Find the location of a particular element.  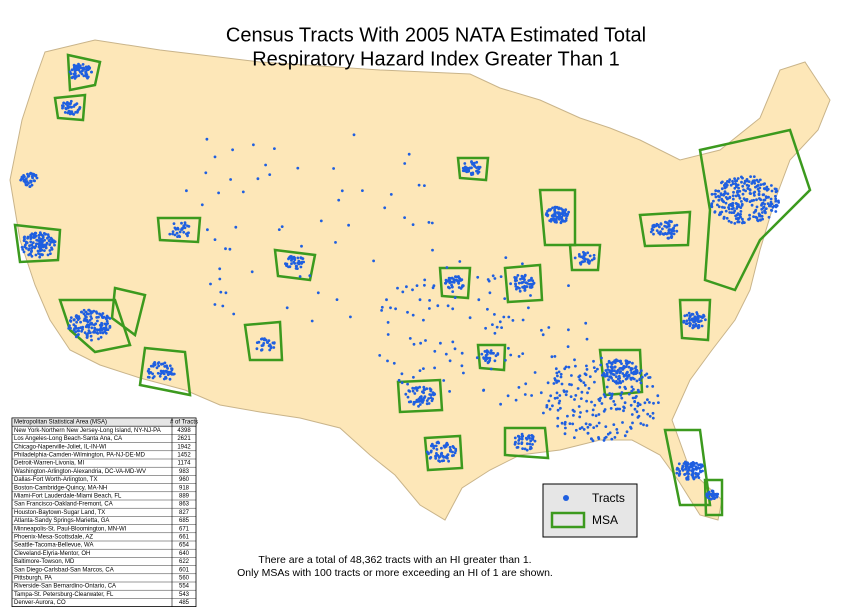

tract-count: 918 is located at coordinates (184, 488).